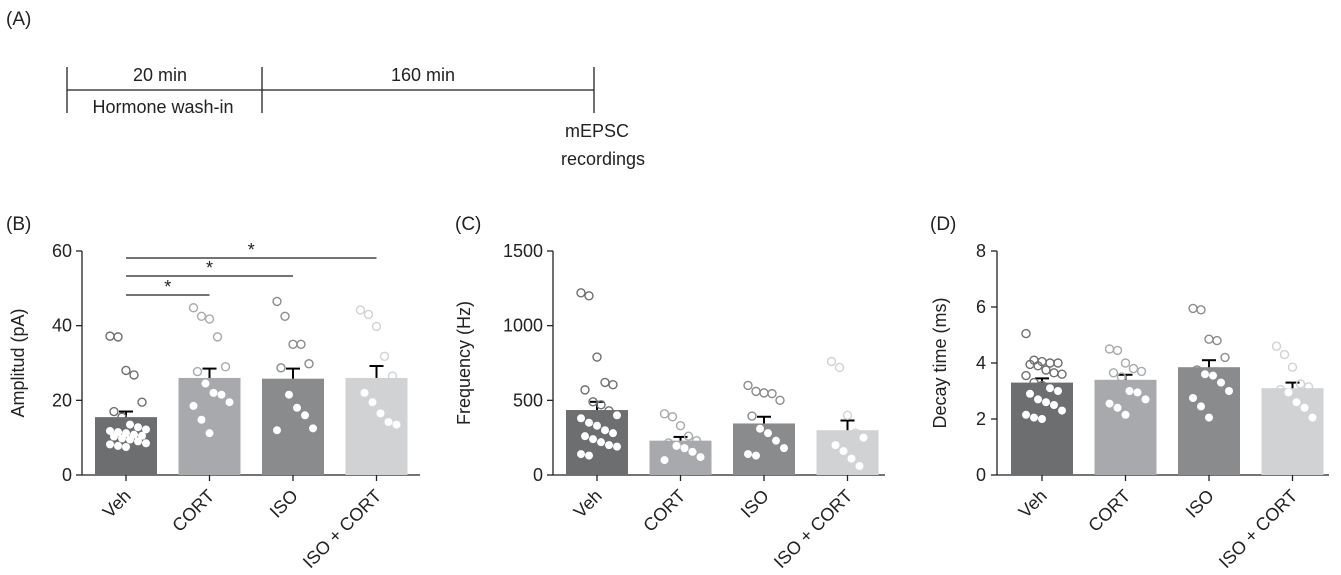 This screenshot has height=575, width=1341. I want to click on x-tick-label-iso-cort: ISO + CORT, so click(342, 529).